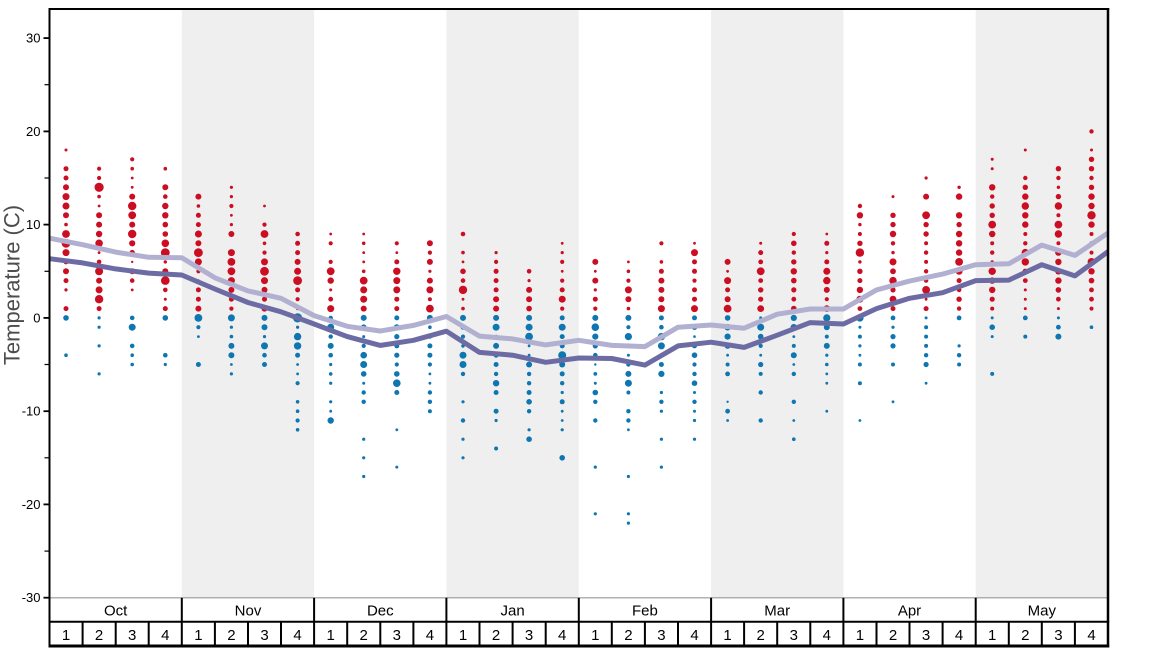 Image resolution: width=1168 pixels, height=653 pixels. I want to click on svg-text: Dec, so click(380, 611).